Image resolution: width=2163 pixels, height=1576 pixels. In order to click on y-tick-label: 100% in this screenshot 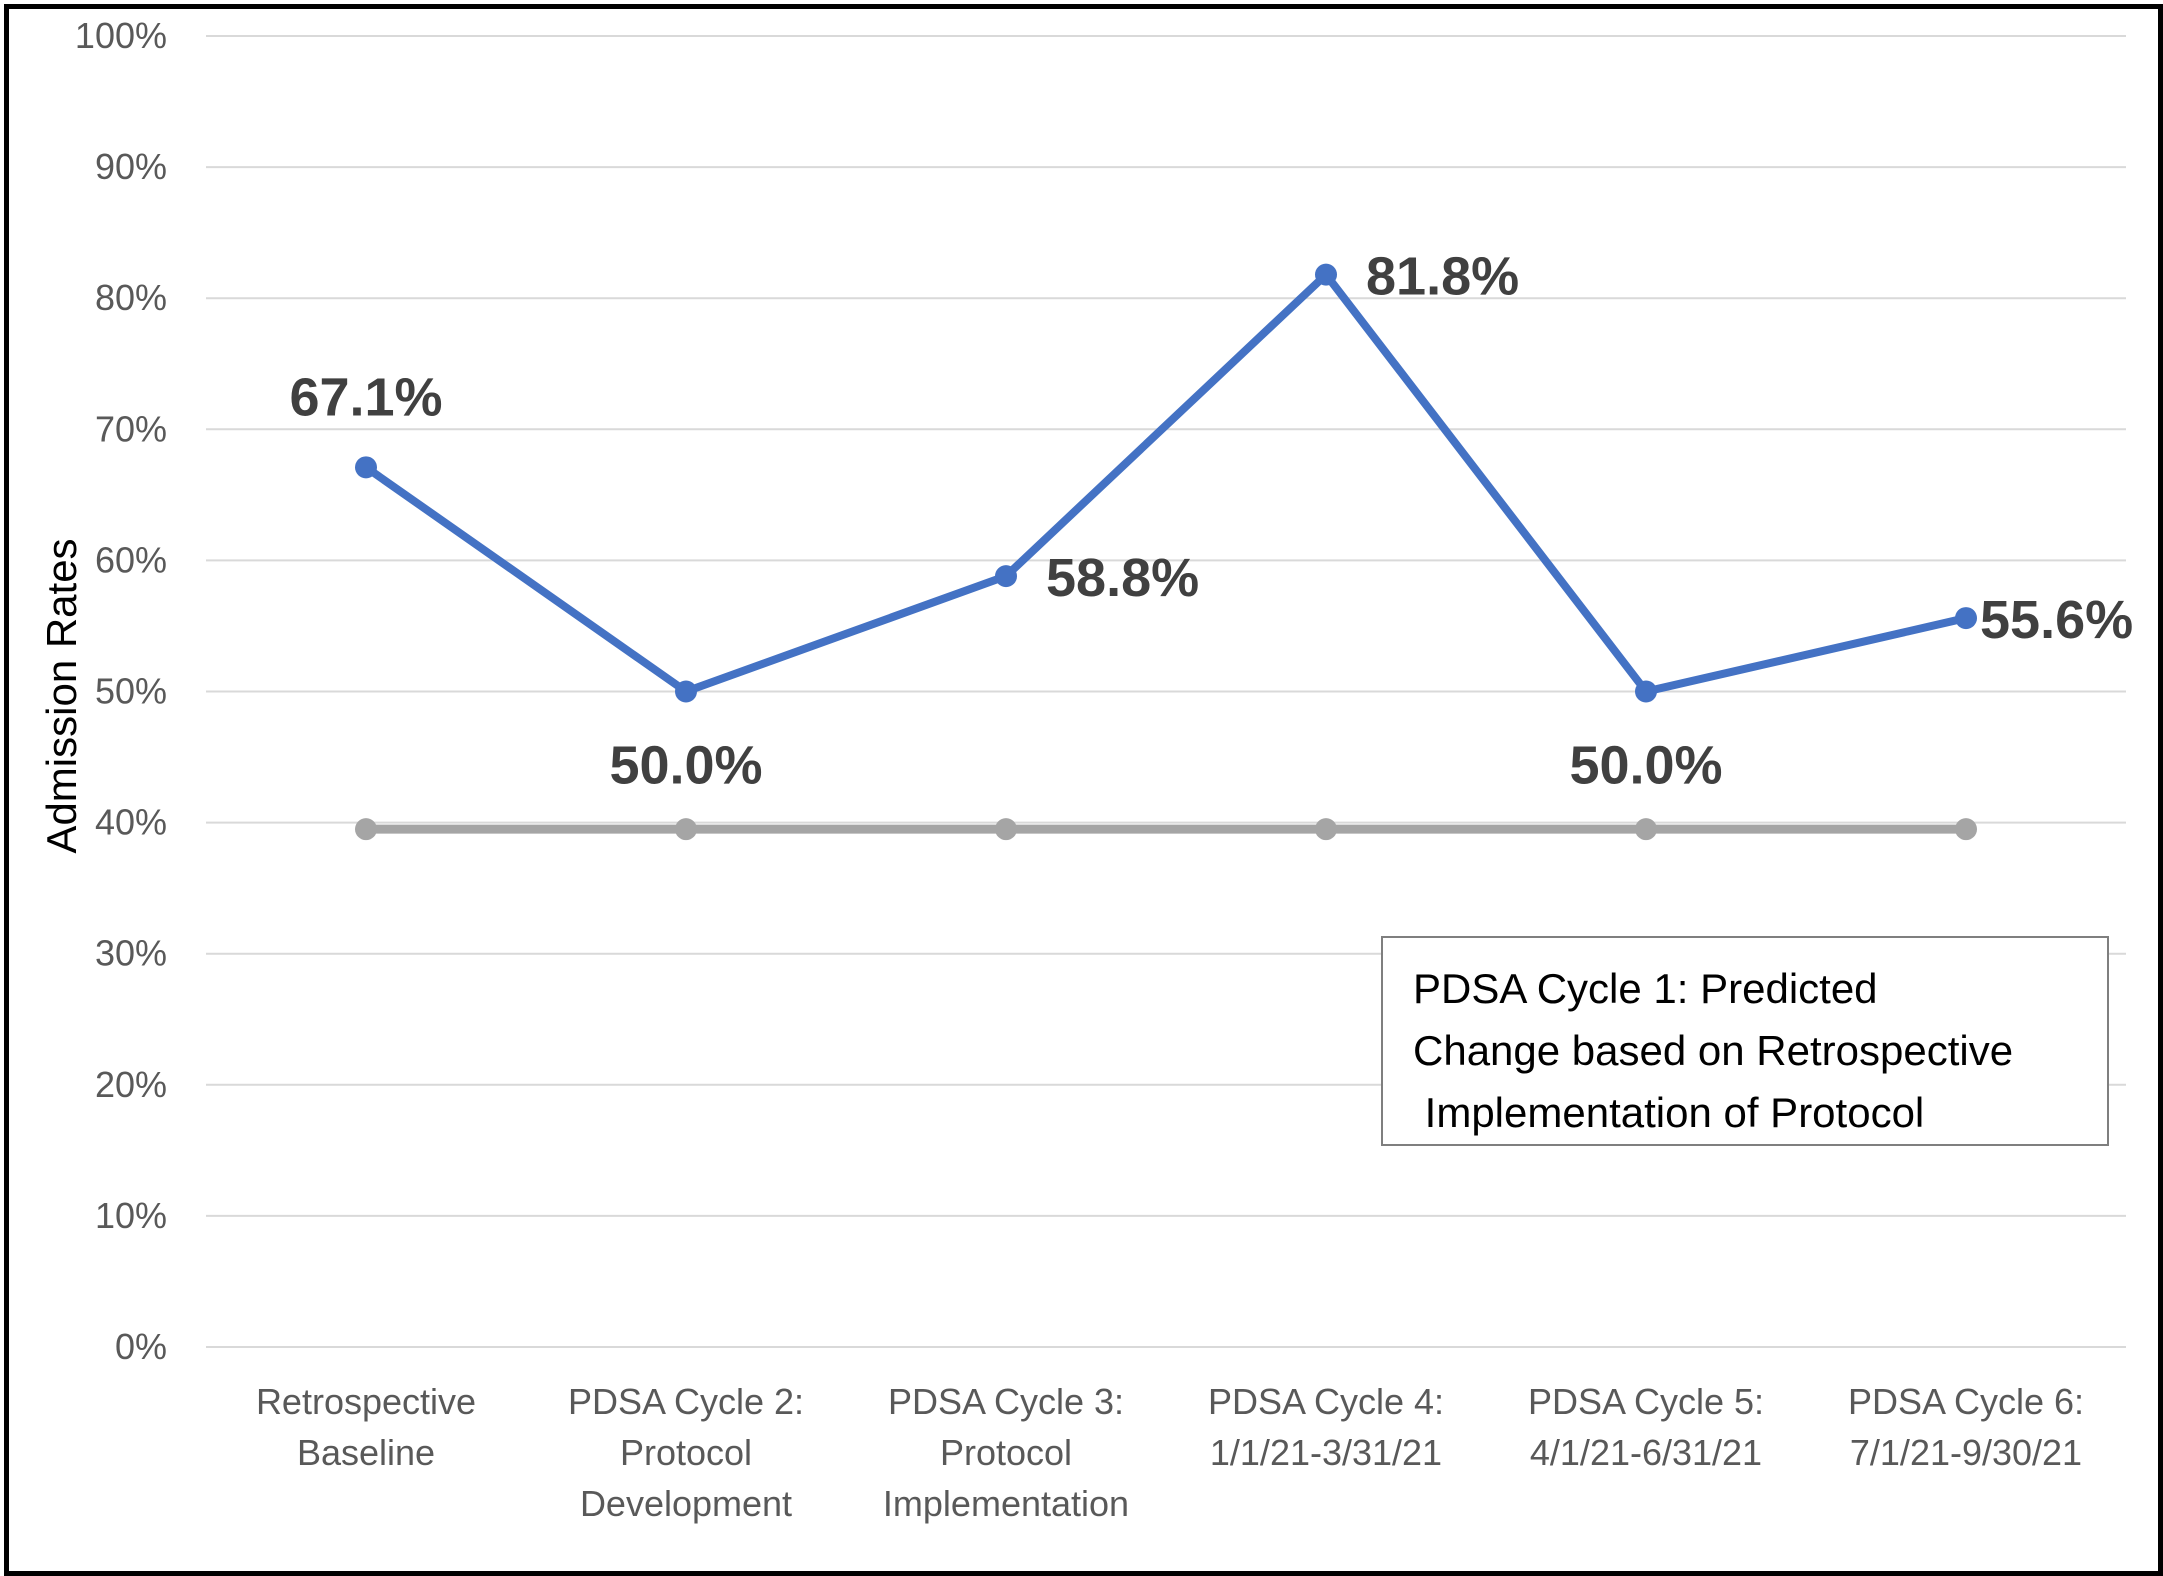, I will do `click(121, 35)`.